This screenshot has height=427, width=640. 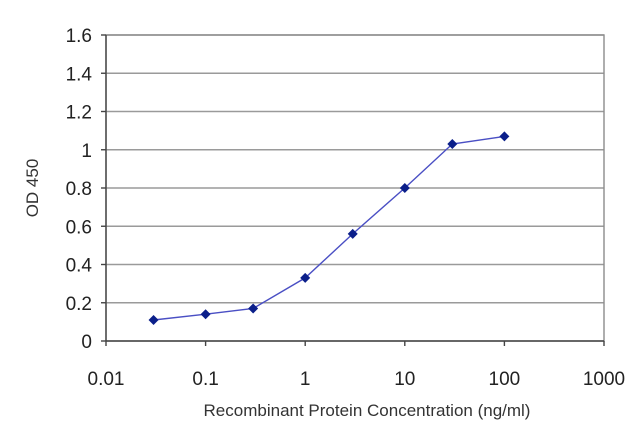 I want to click on x-tick-label: 0.1, so click(x=205, y=379).